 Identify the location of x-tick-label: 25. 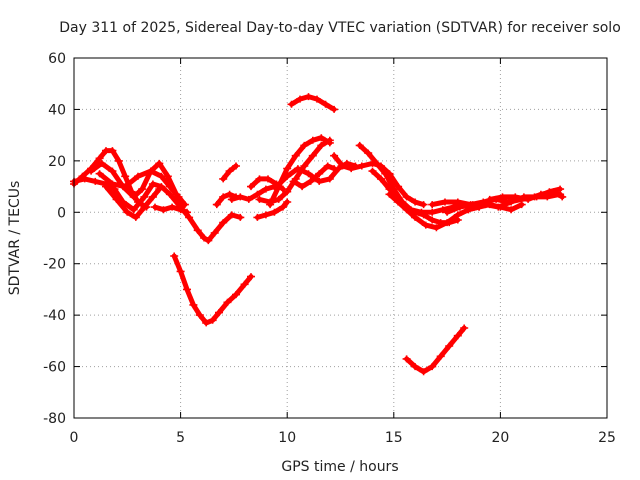
(607, 438).